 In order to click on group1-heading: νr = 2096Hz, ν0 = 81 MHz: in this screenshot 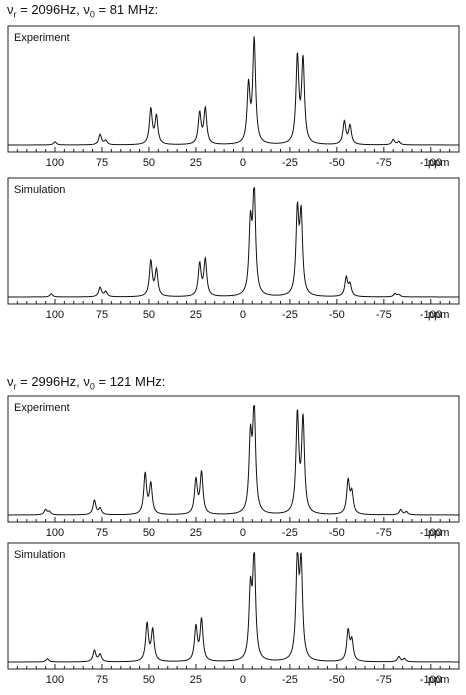, I will do `click(83, 11)`.